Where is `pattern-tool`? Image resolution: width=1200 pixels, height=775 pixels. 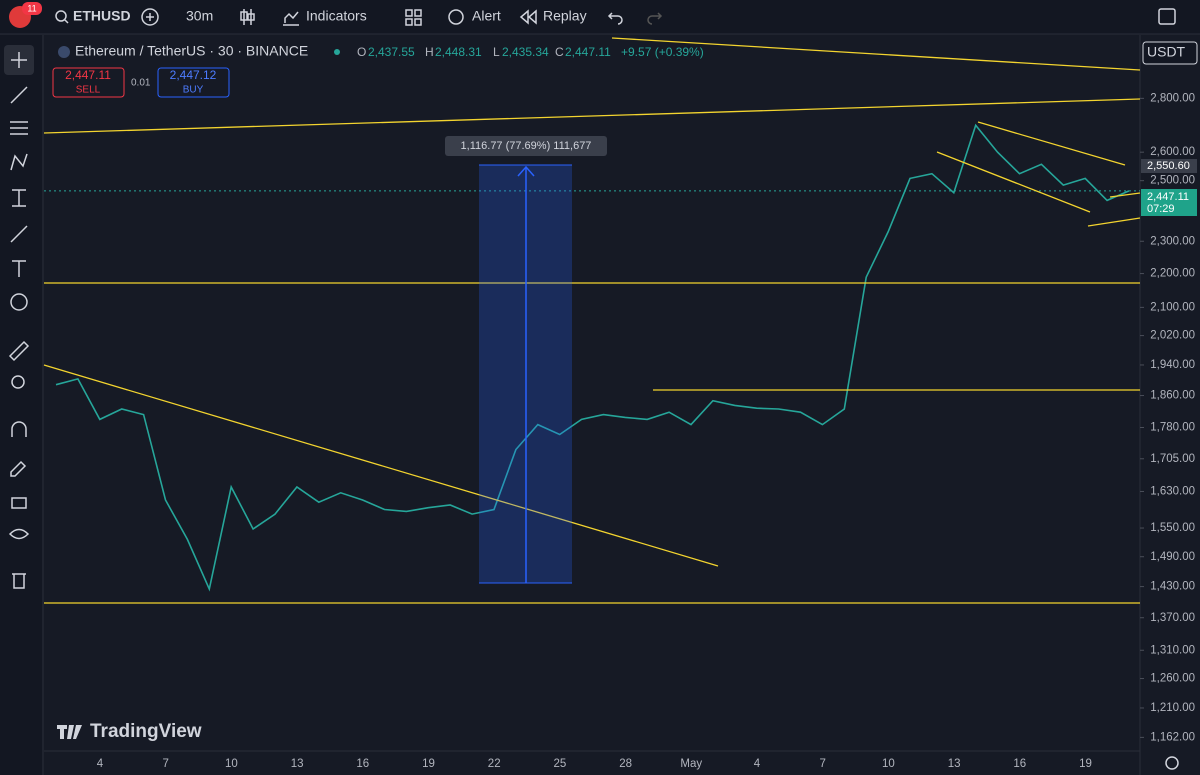
pattern-tool is located at coordinates (19, 162).